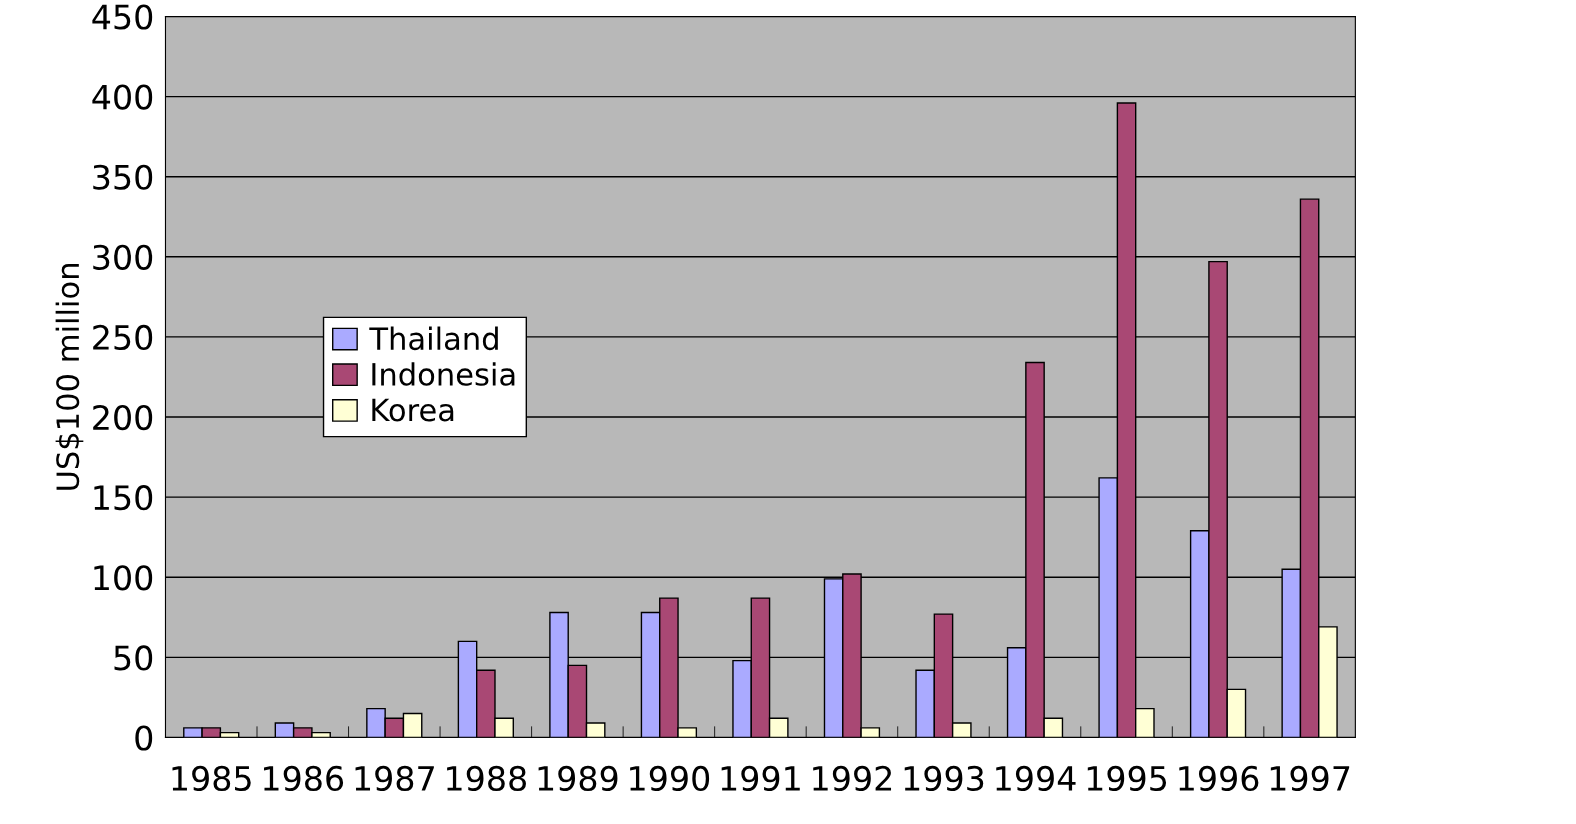 The width and height of the screenshot is (1576, 824). I want to click on y-tick-label: 150, so click(123, 498).